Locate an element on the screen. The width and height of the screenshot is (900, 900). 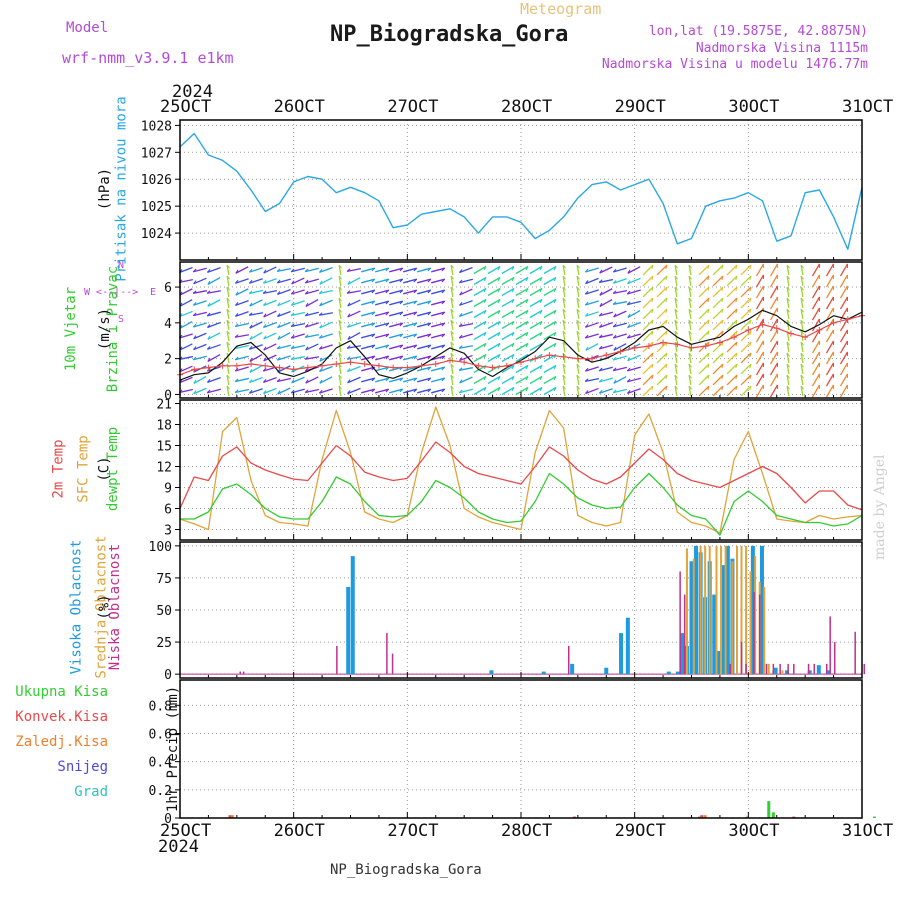
low-cloud-bar is located at coordinates (337, 660).